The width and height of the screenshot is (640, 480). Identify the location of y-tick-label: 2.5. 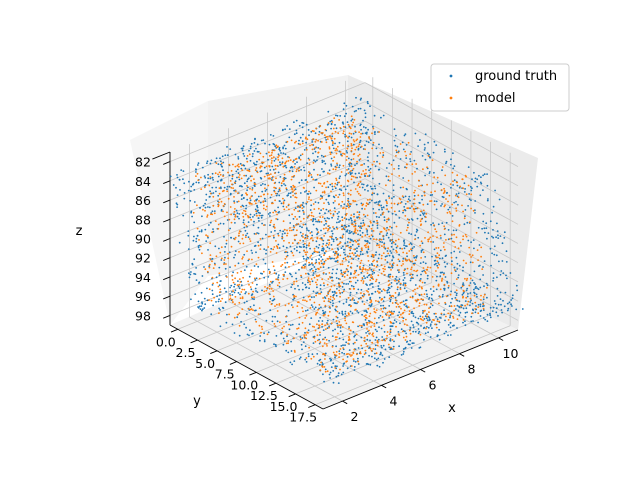
(186, 352).